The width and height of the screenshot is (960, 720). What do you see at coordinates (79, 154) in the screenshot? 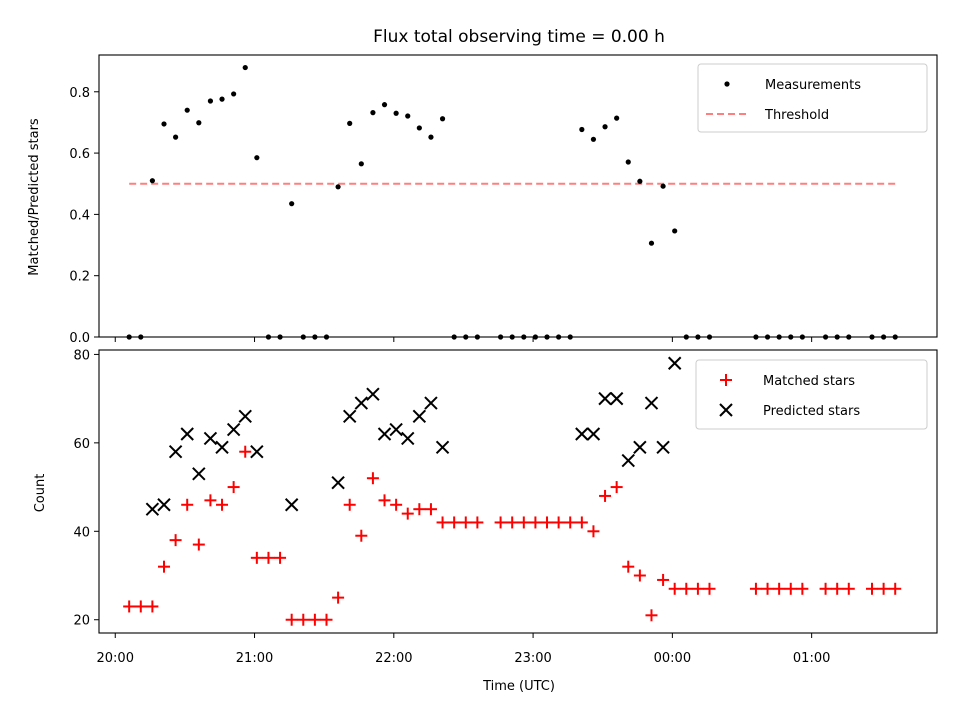
I see `top-y-tick-label: 0.6` at bounding box center [79, 154].